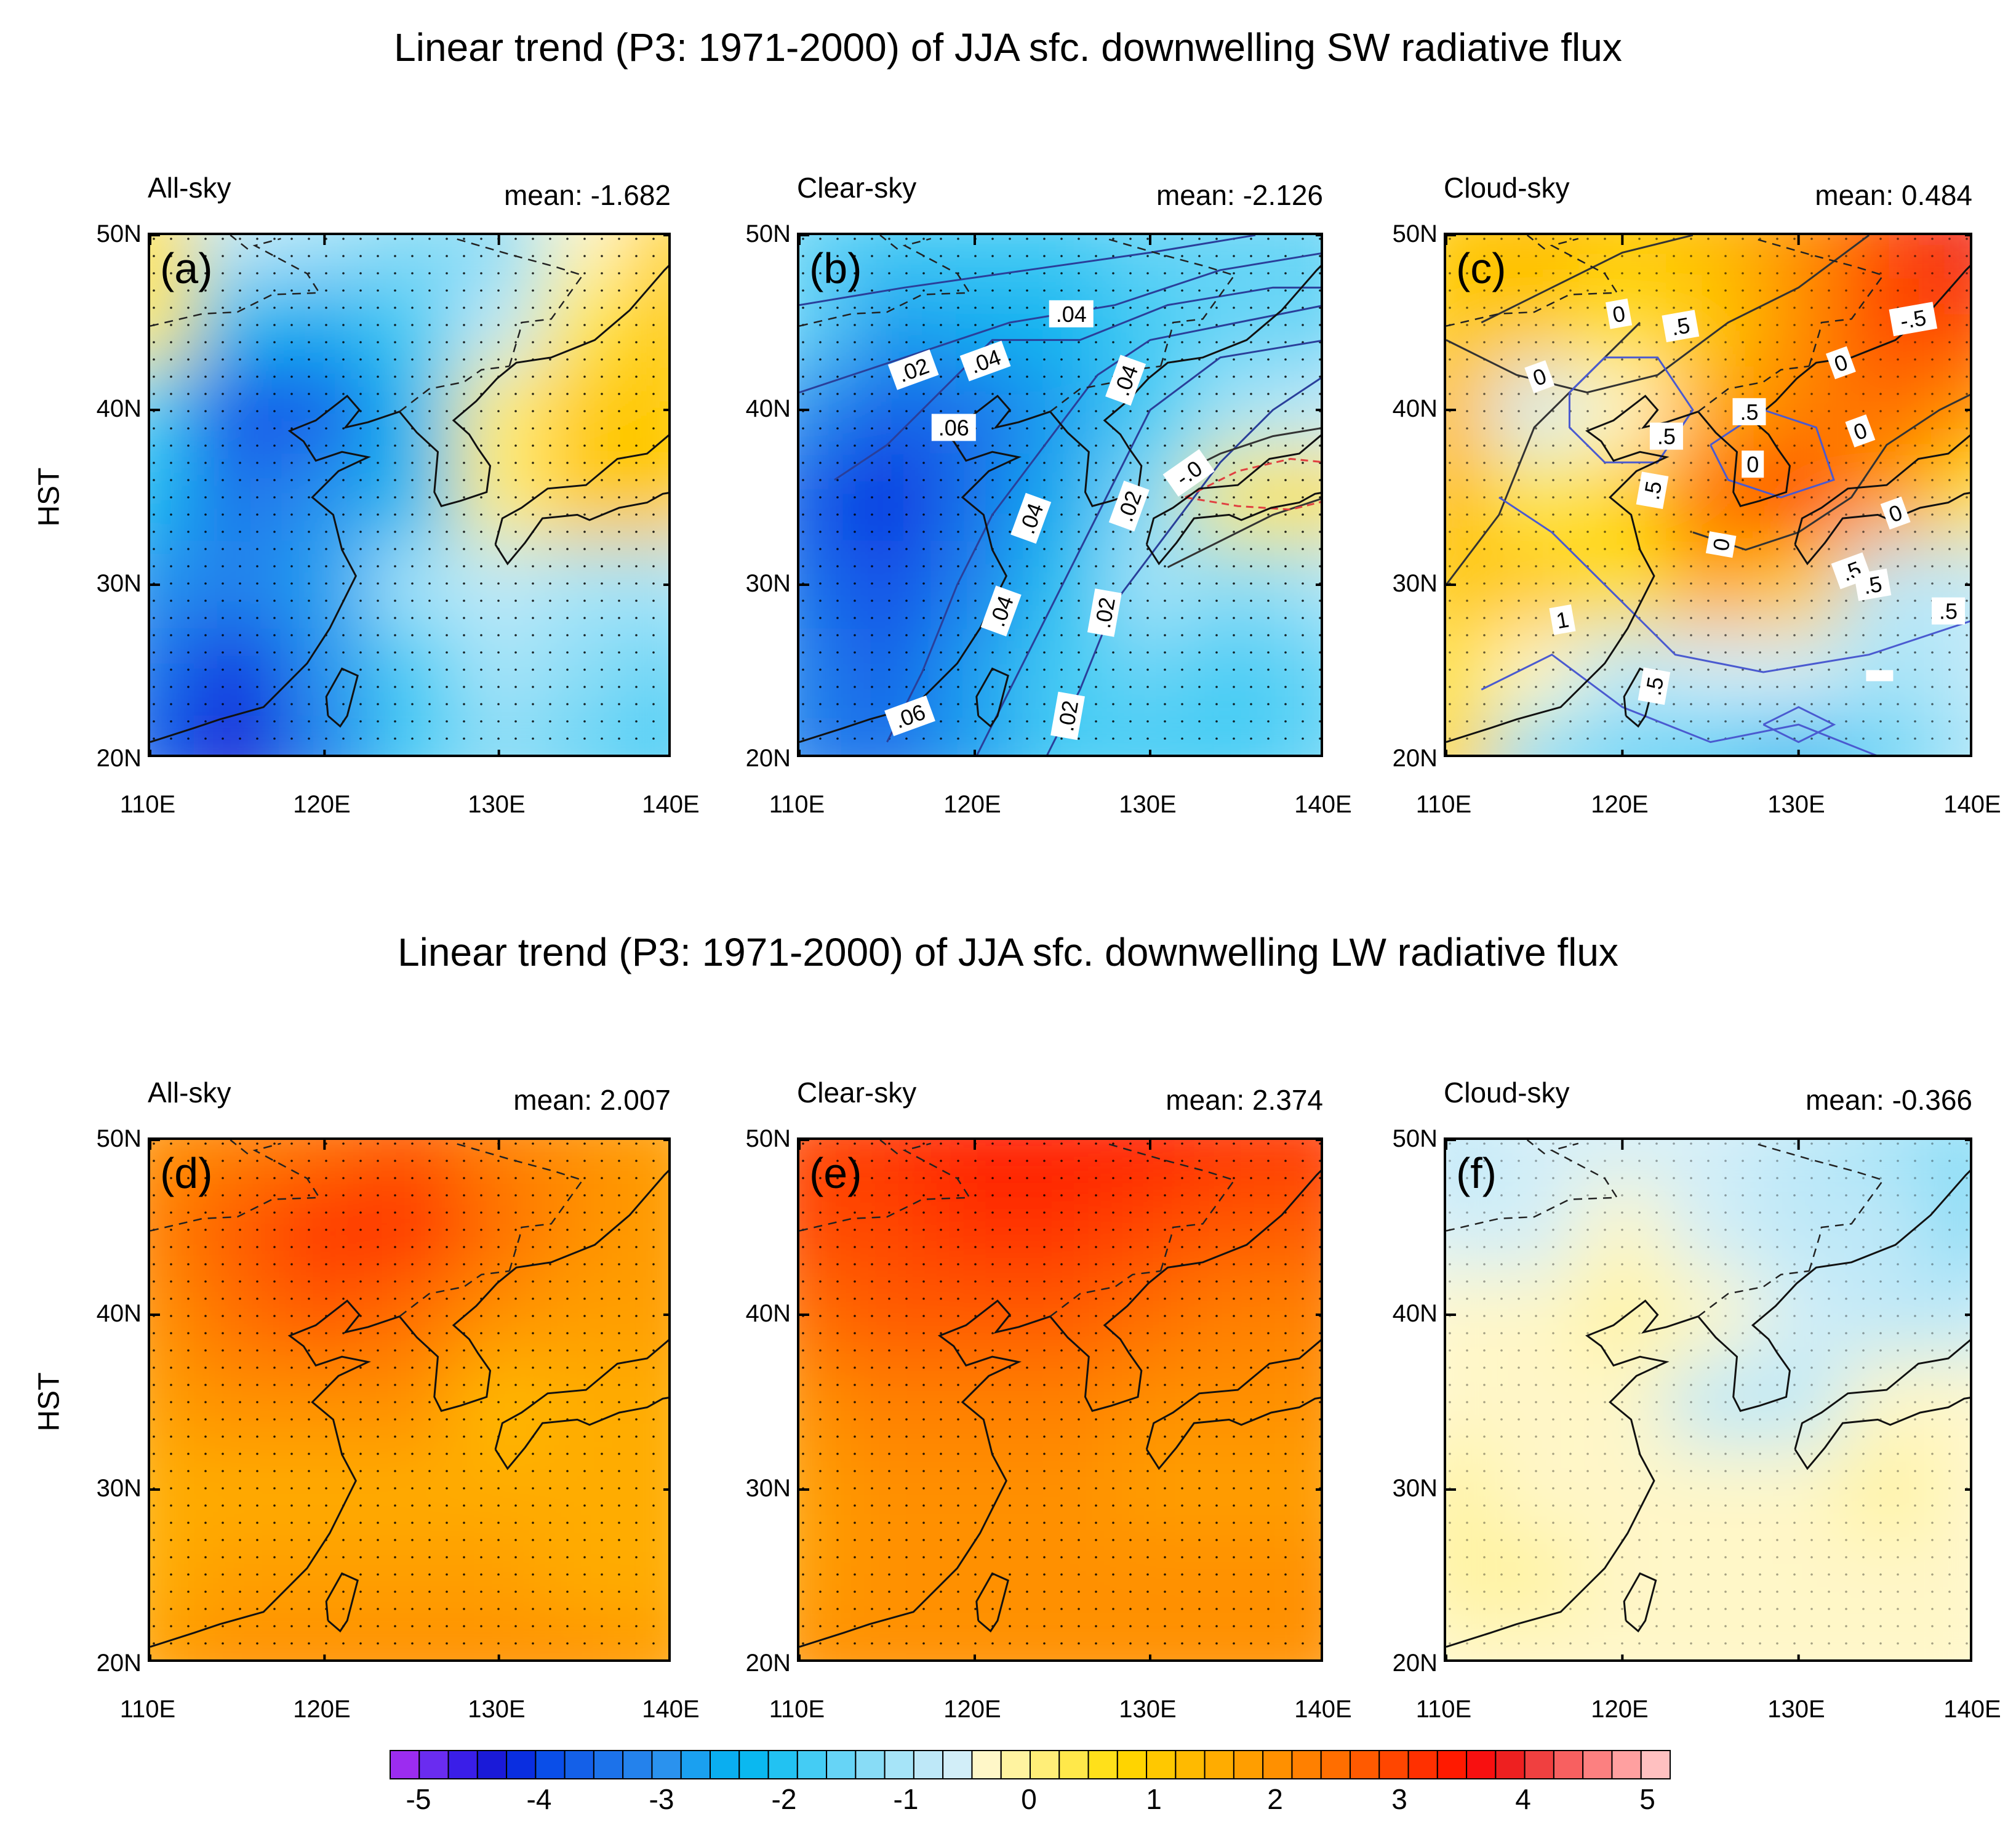  What do you see at coordinates (497, 1710) in the screenshot?
I see `xtick-d-130E: 130E` at bounding box center [497, 1710].